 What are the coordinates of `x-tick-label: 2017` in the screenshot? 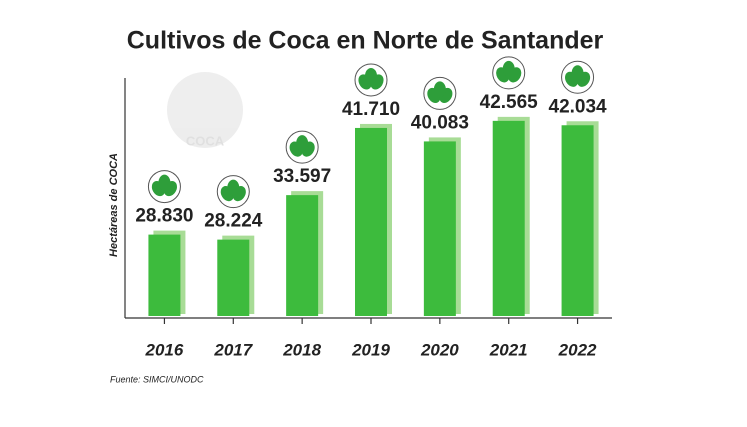 It's located at (233, 349).